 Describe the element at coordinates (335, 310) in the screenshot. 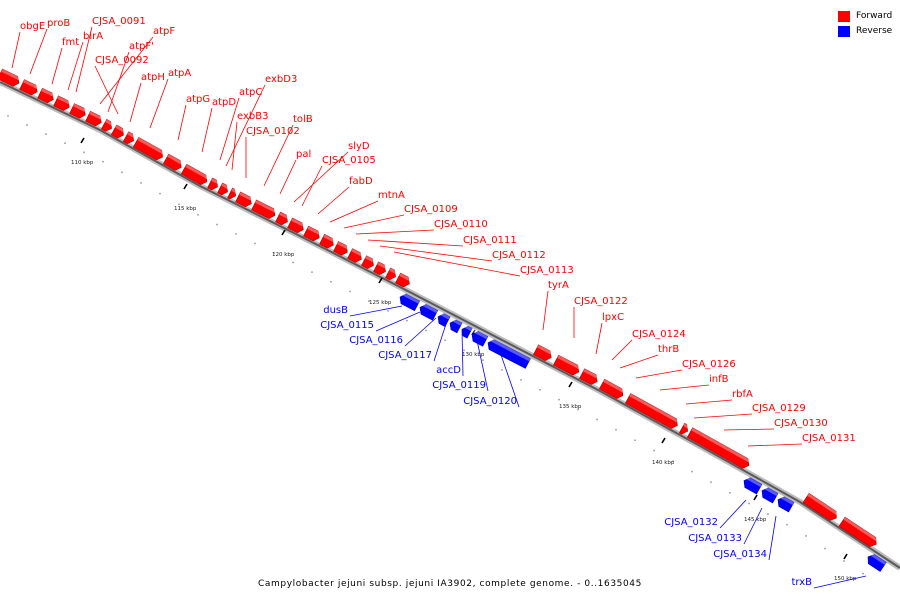

I see `reverse-gene-label: dusB` at that location.